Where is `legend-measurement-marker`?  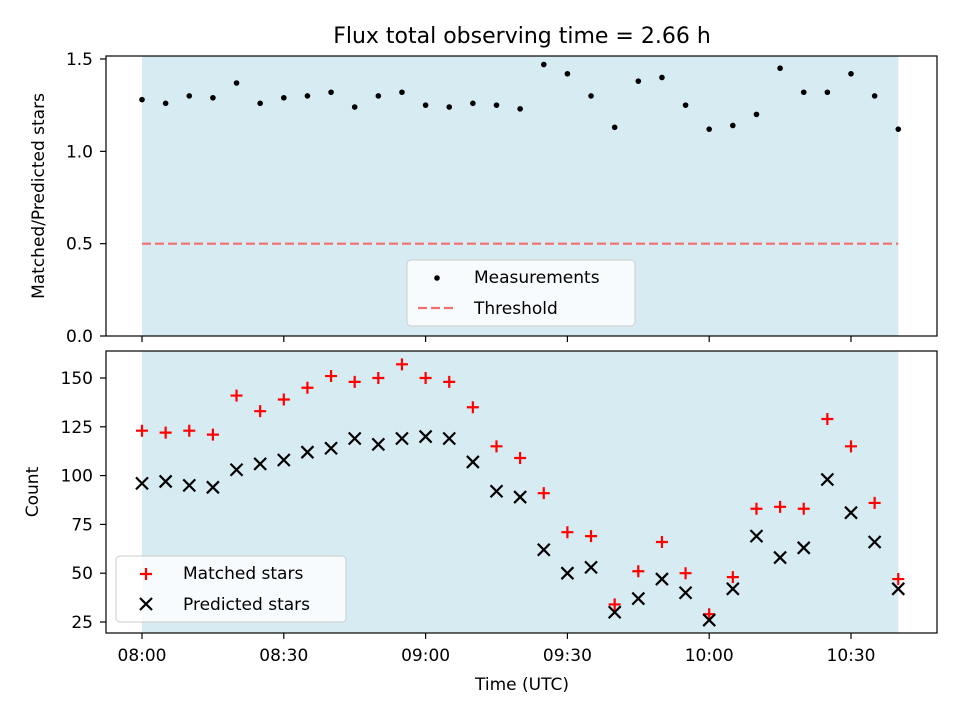 legend-measurement-marker is located at coordinates (437, 278).